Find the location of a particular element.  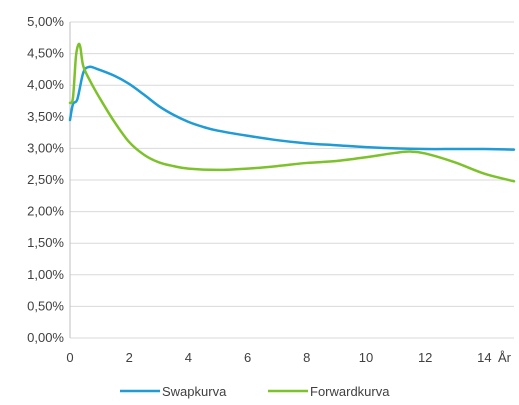

y-tick-label: 4,00% is located at coordinates (45, 84).